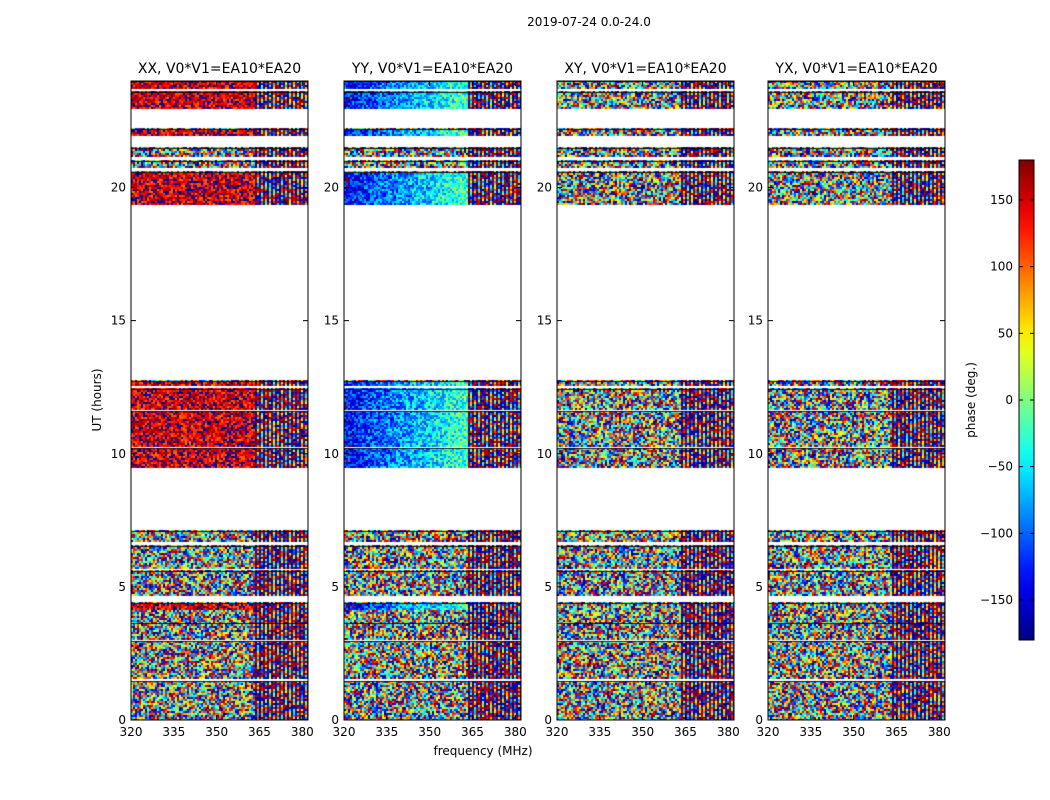 The height and width of the screenshot is (800, 1050). What do you see at coordinates (1000, 467) in the screenshot?
I see `colorbar-tick-label: −50` at bounding box center [1000, 467].